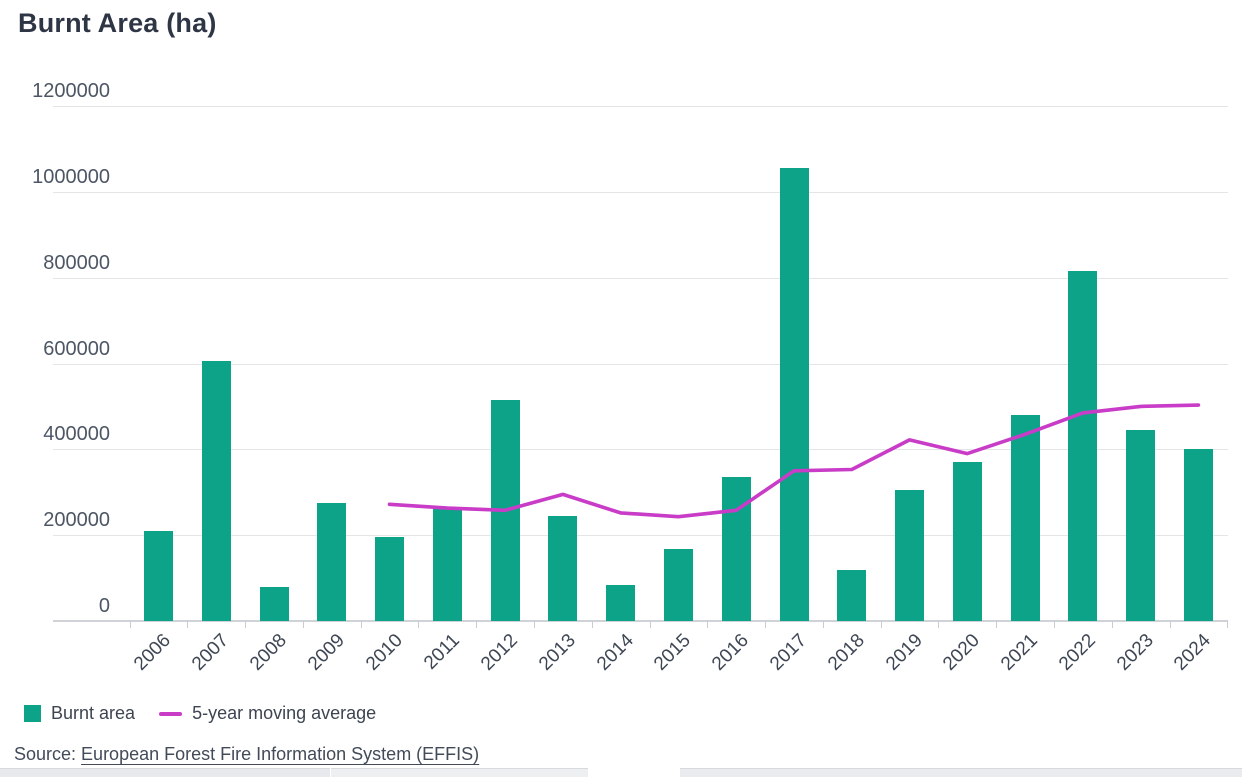 The image size is (1242, 777). Describe the element at coordinates (117, 23) in the screenshot. I see `chart-title: Burnt Area (ha)` at that location.